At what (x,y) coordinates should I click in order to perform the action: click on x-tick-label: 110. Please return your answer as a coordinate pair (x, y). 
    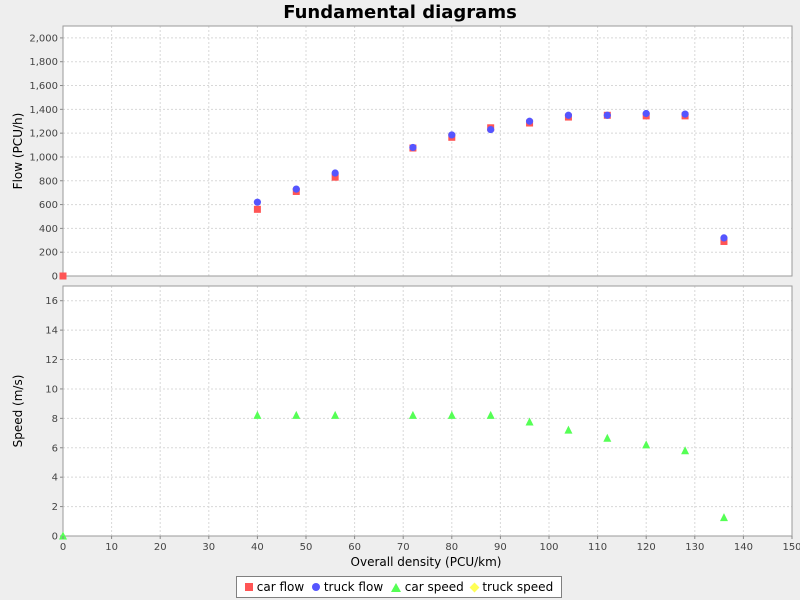
    Looking at the image, I should click on (597, 547).